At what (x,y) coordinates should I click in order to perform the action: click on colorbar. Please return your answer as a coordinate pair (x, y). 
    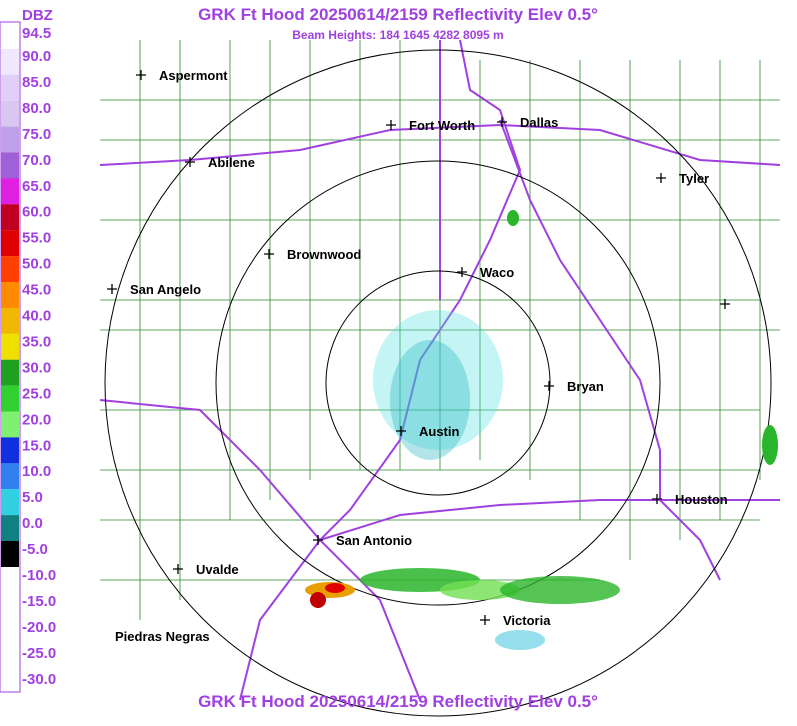
    Looking at the image, I should click on (10, 295).